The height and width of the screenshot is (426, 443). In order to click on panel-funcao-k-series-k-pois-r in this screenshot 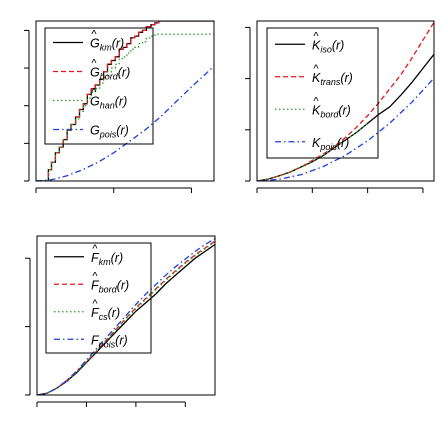, I will do `click(345, 129)`.